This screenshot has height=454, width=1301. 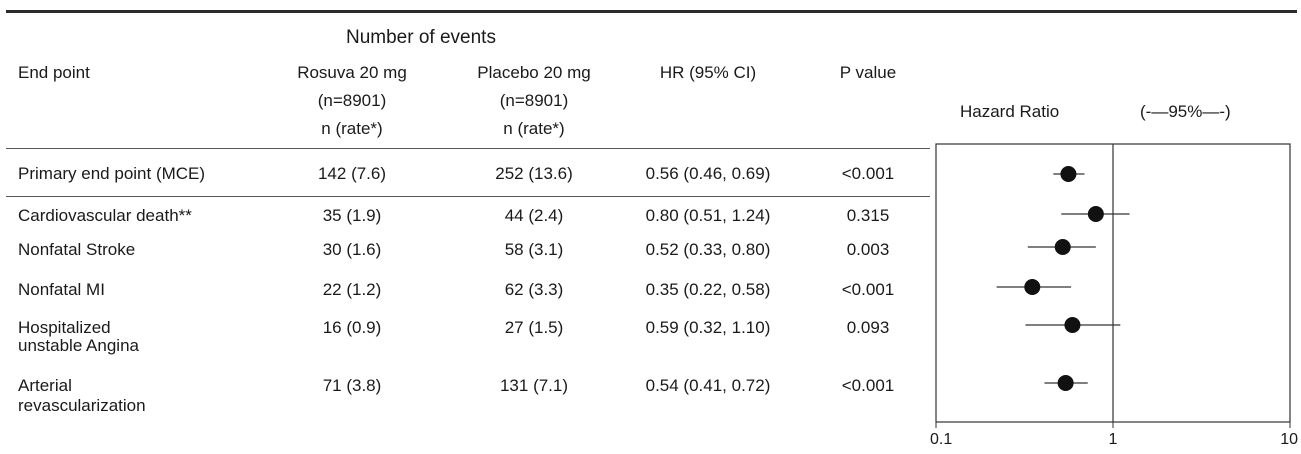 What do you see at coordinates (352, 100) in the screenshot?
I see `col-header-rosuva-n: (n=8901)` at bounding box center [352, 100].